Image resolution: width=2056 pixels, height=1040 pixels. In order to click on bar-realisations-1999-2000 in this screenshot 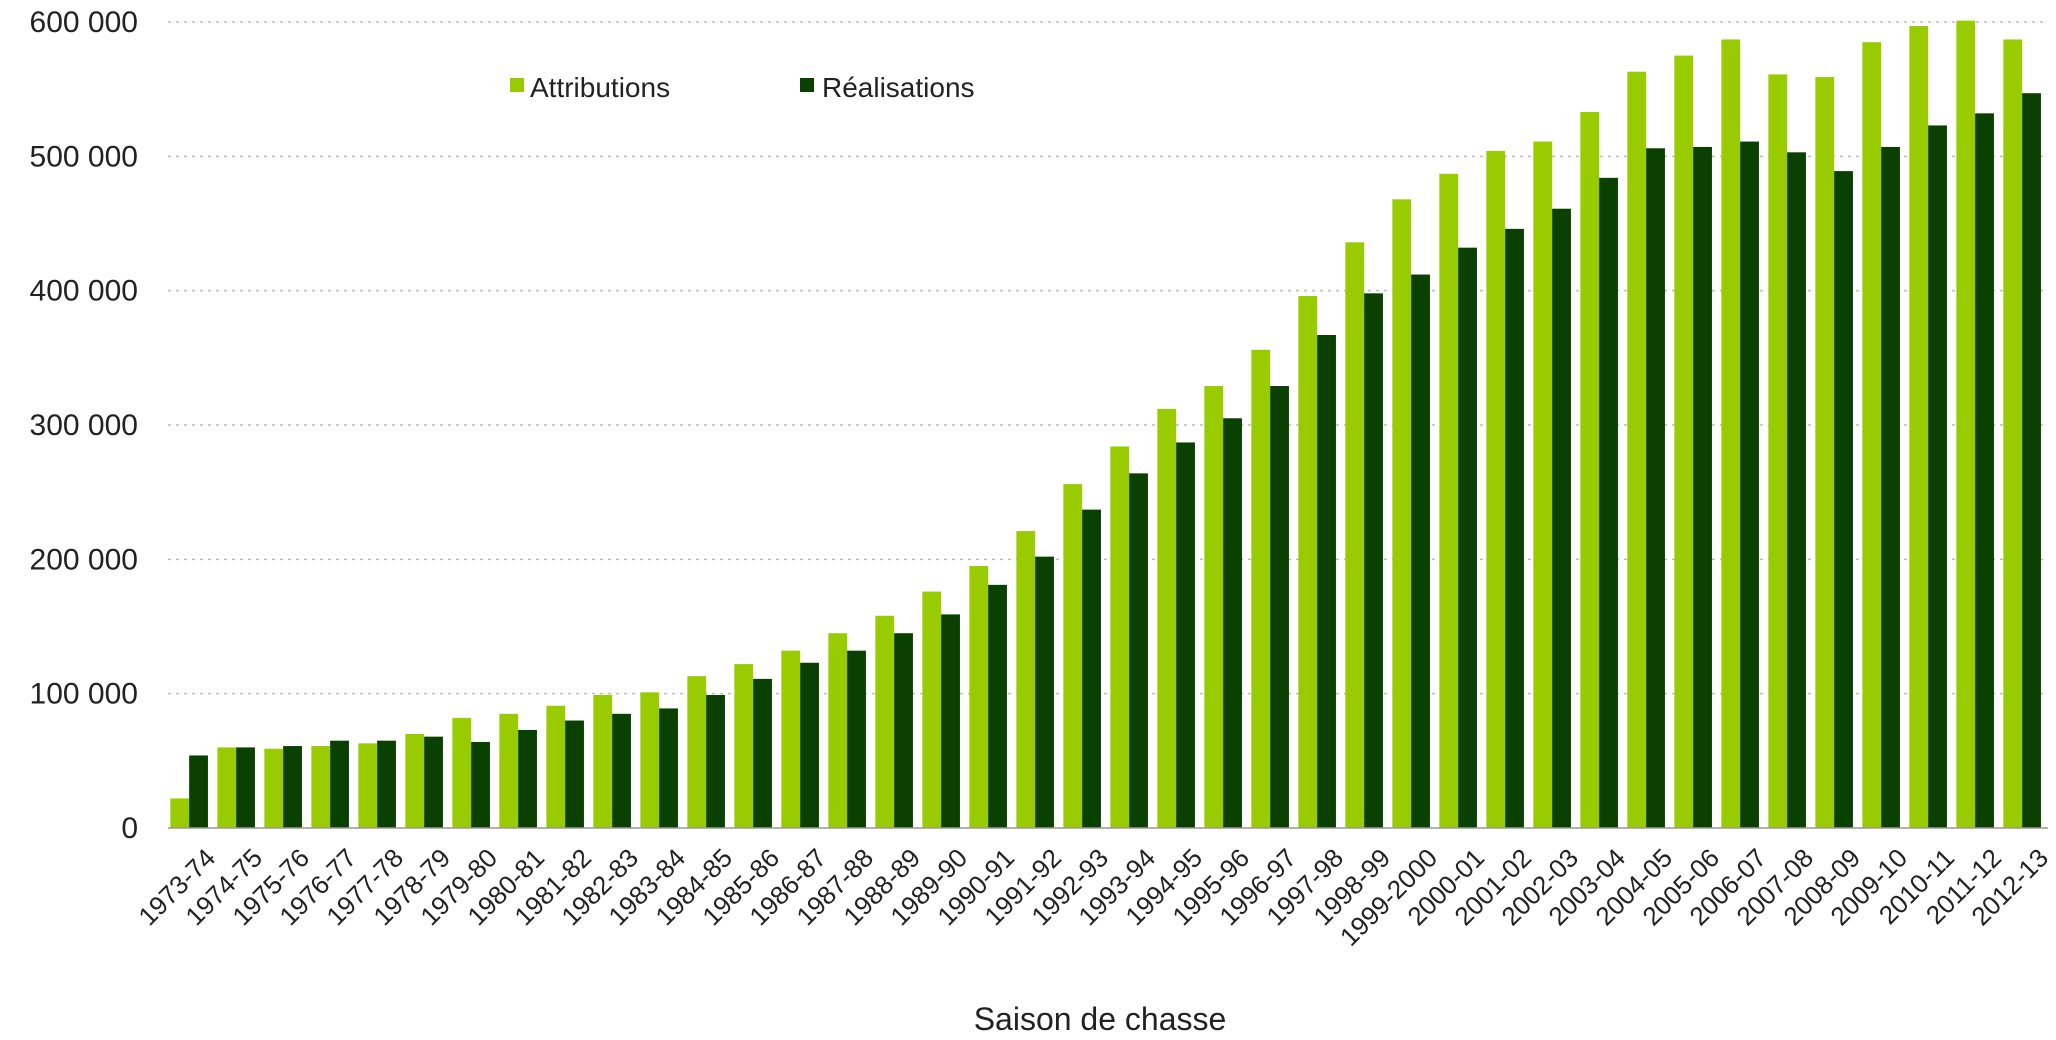, I will do `click(1420, 551)`.